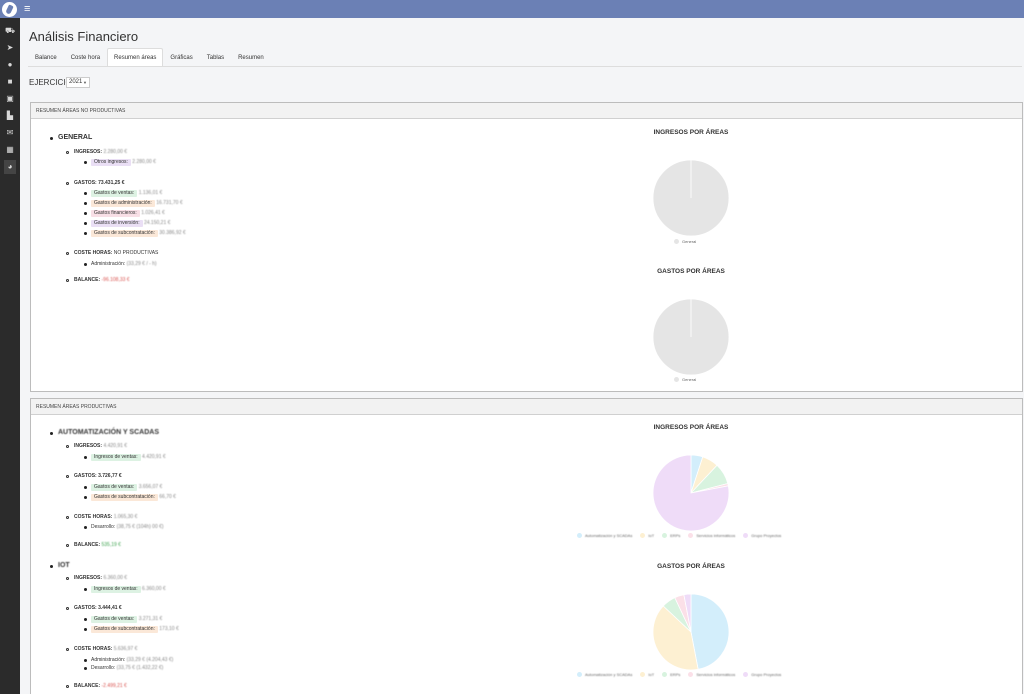 The width and height of the screenshot is (1024, 694). I want to click on item-value: 173,10 €, so click(169, 629).